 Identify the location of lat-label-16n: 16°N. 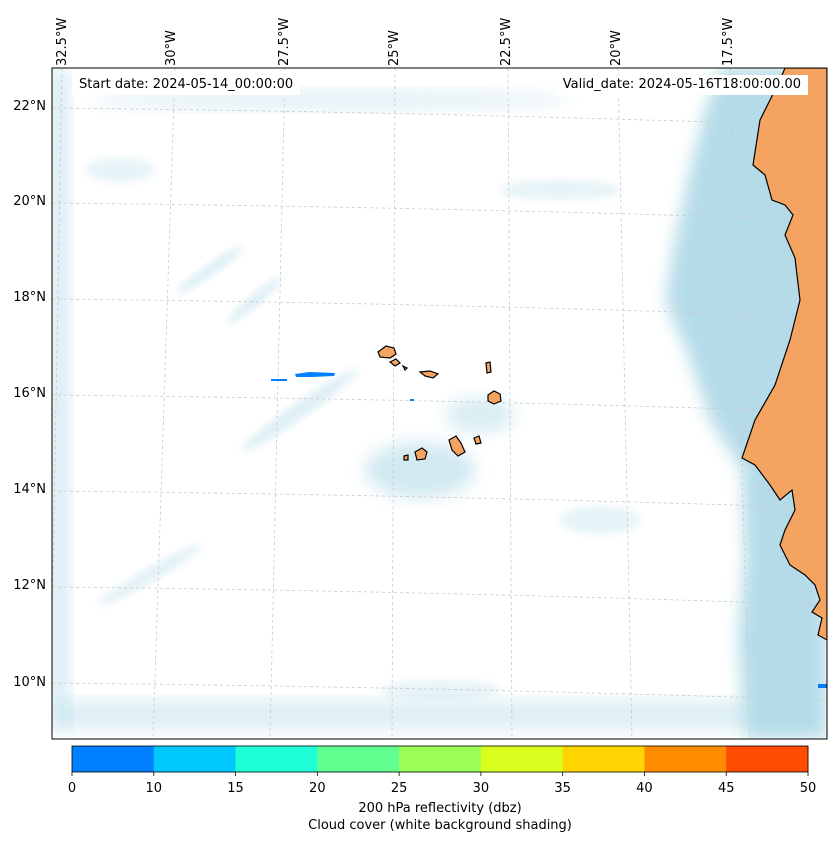
(29, 393).